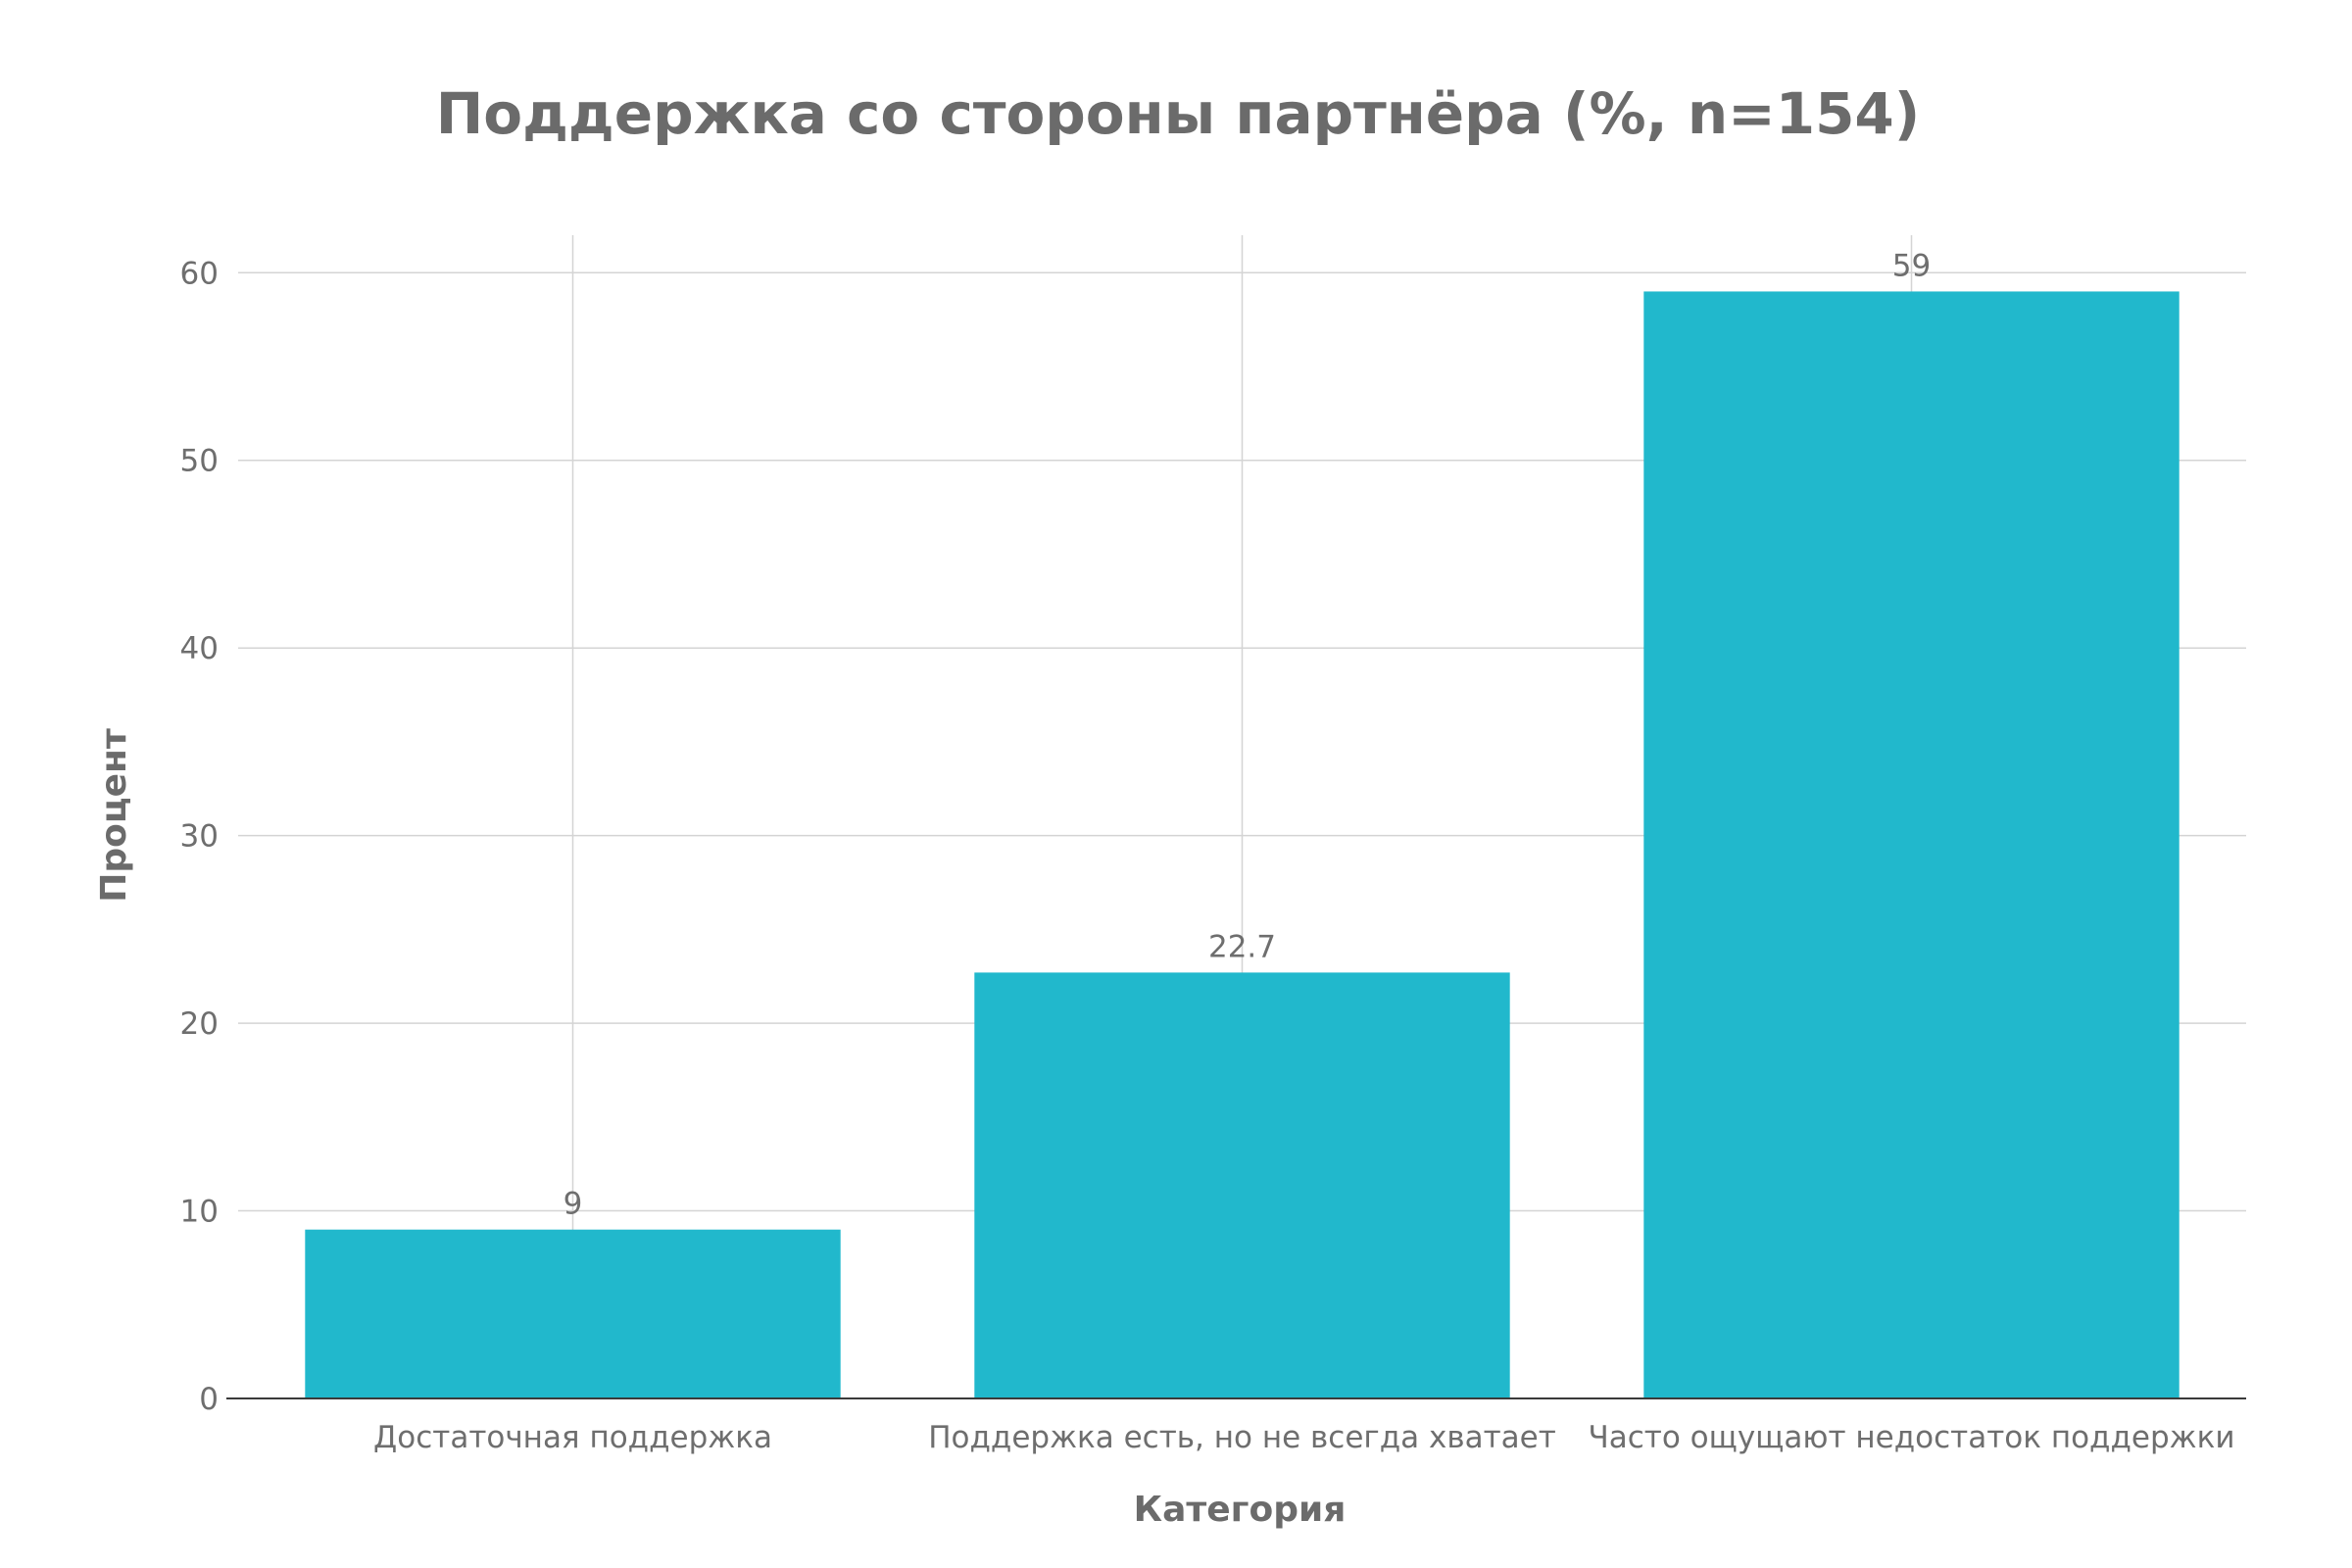  I want to click on x-axis-title: Категория, so click(1240, 1510).